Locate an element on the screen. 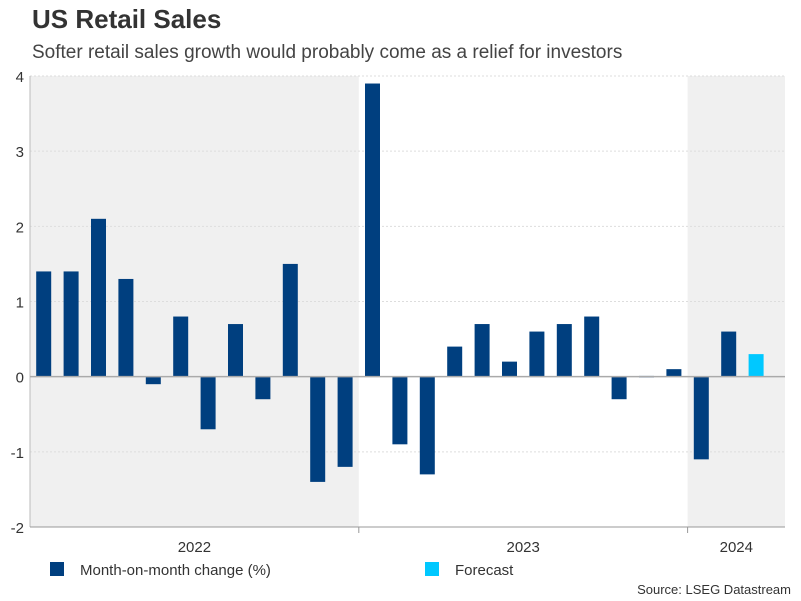 Image resolution: width=801 pixels, height=601 pixels. x-tick-label: 2022 is located at coordinates (194, 547).